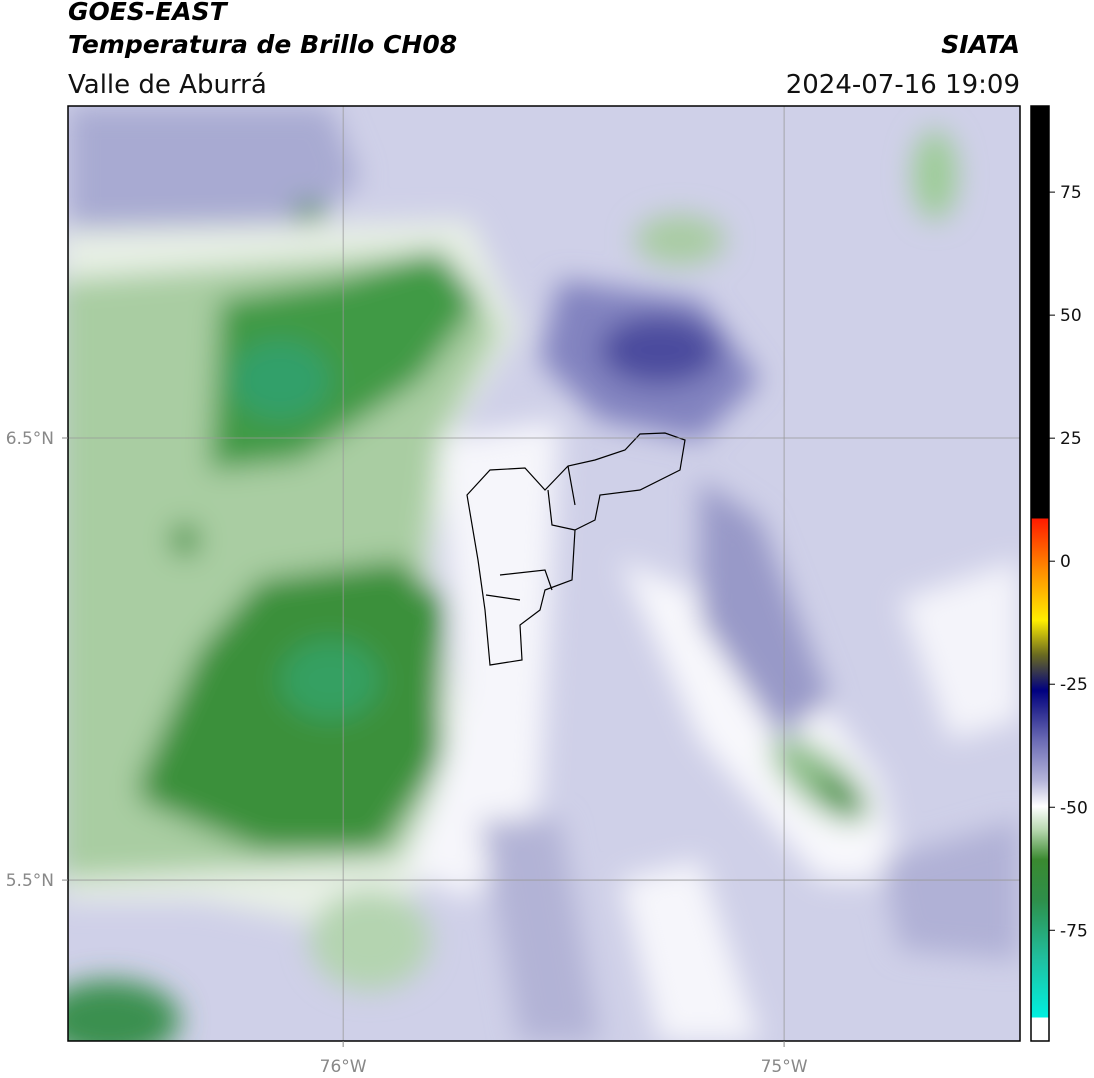 The width and height of the screenshot is (1094, 1078). What do you see at coordinates (30, 881) in the screenshot?
I see `y-tick-label: 5.5°N` at bounding box center [30, 881].